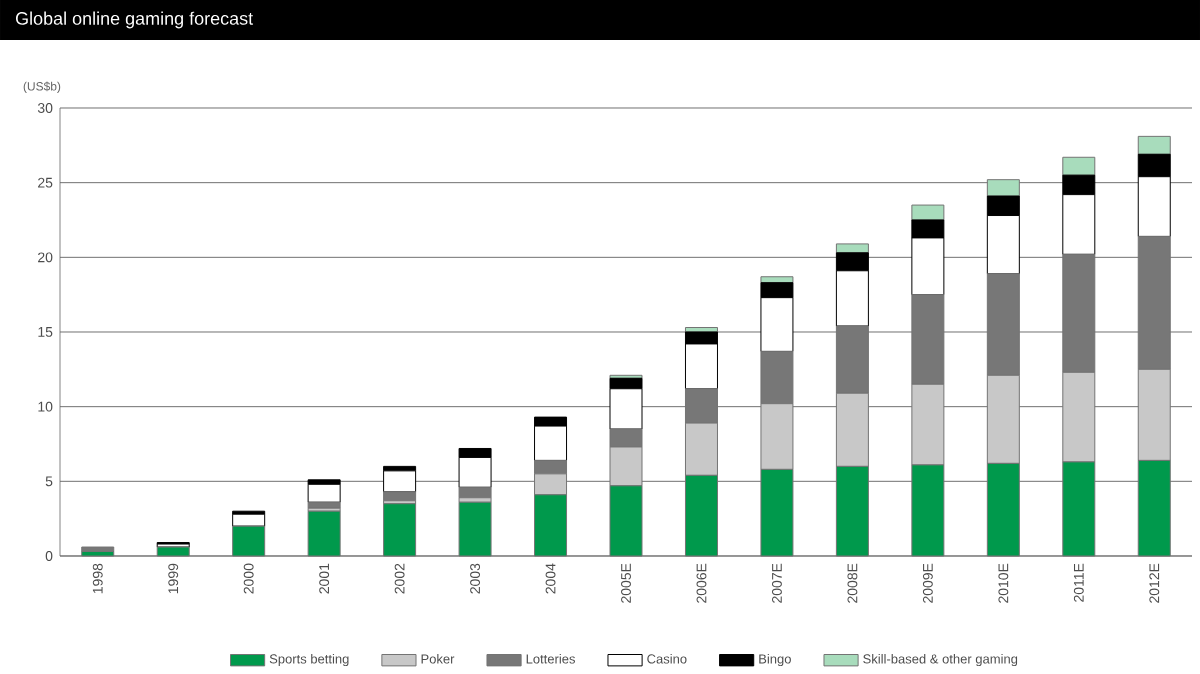 This screenshot has width=1200, height=674. I want to click on chart-title: Global online gaming forecast, so click(134, 20).